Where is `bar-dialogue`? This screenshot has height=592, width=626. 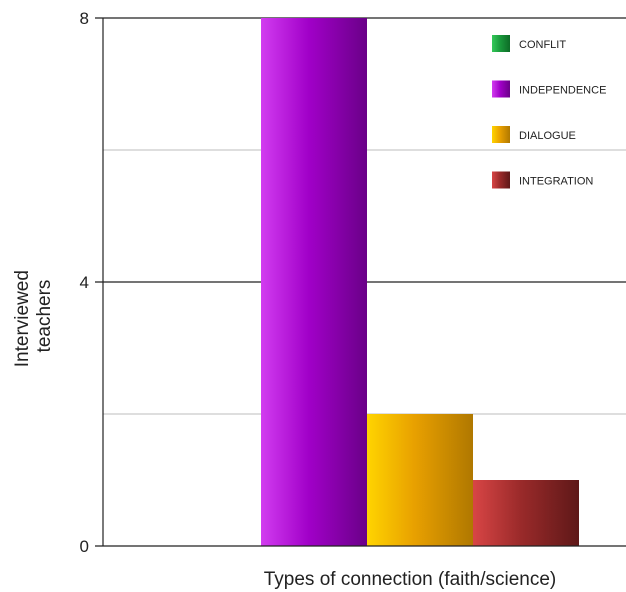
bar-dialogue is located at coordinates (420, 480).